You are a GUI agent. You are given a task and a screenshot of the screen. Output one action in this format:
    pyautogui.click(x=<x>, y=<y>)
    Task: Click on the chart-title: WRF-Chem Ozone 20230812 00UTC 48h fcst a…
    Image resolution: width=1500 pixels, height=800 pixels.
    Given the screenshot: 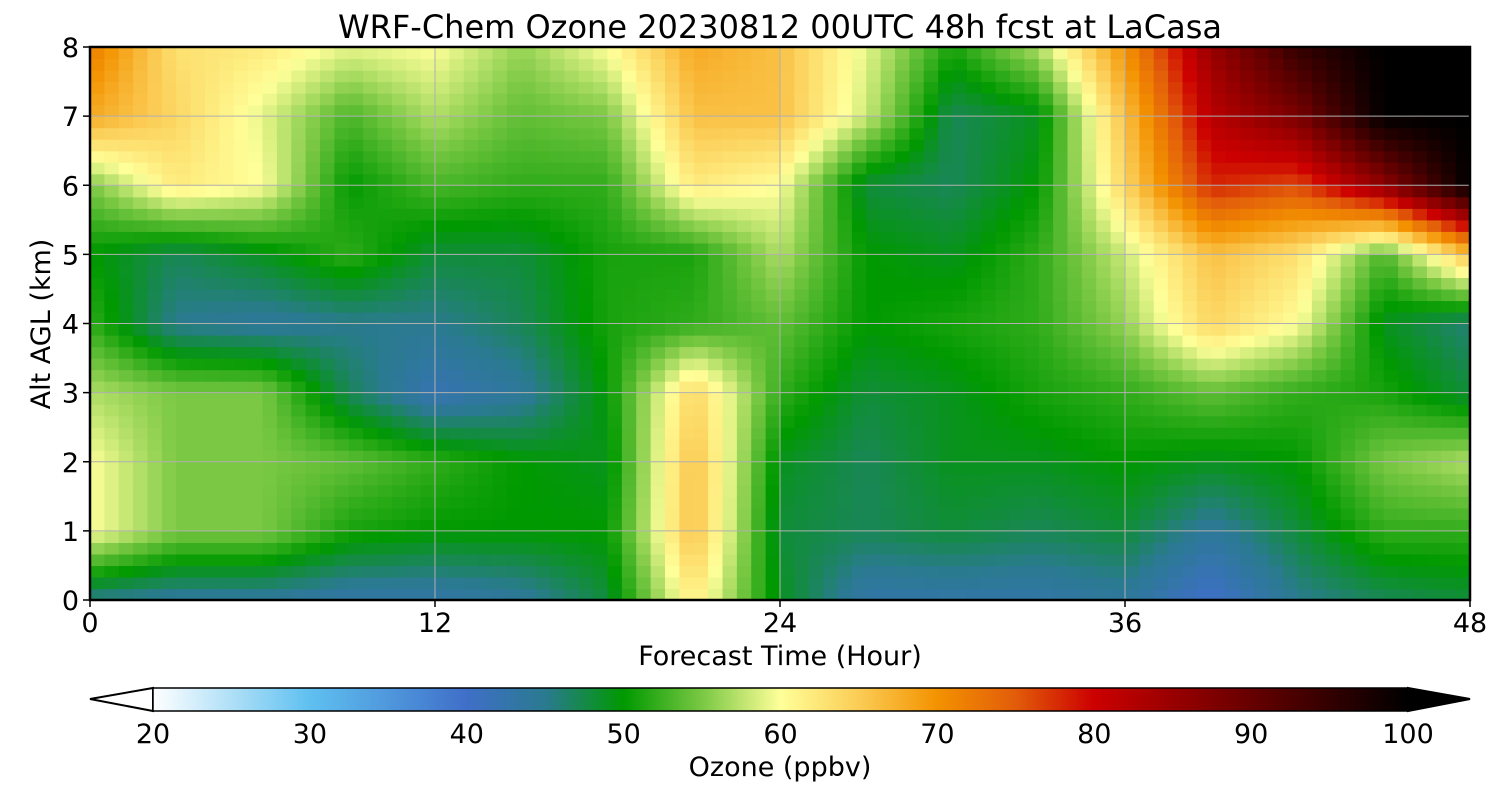 What is the action you would take?
    pyautogui.click(x=780, y=27)
    